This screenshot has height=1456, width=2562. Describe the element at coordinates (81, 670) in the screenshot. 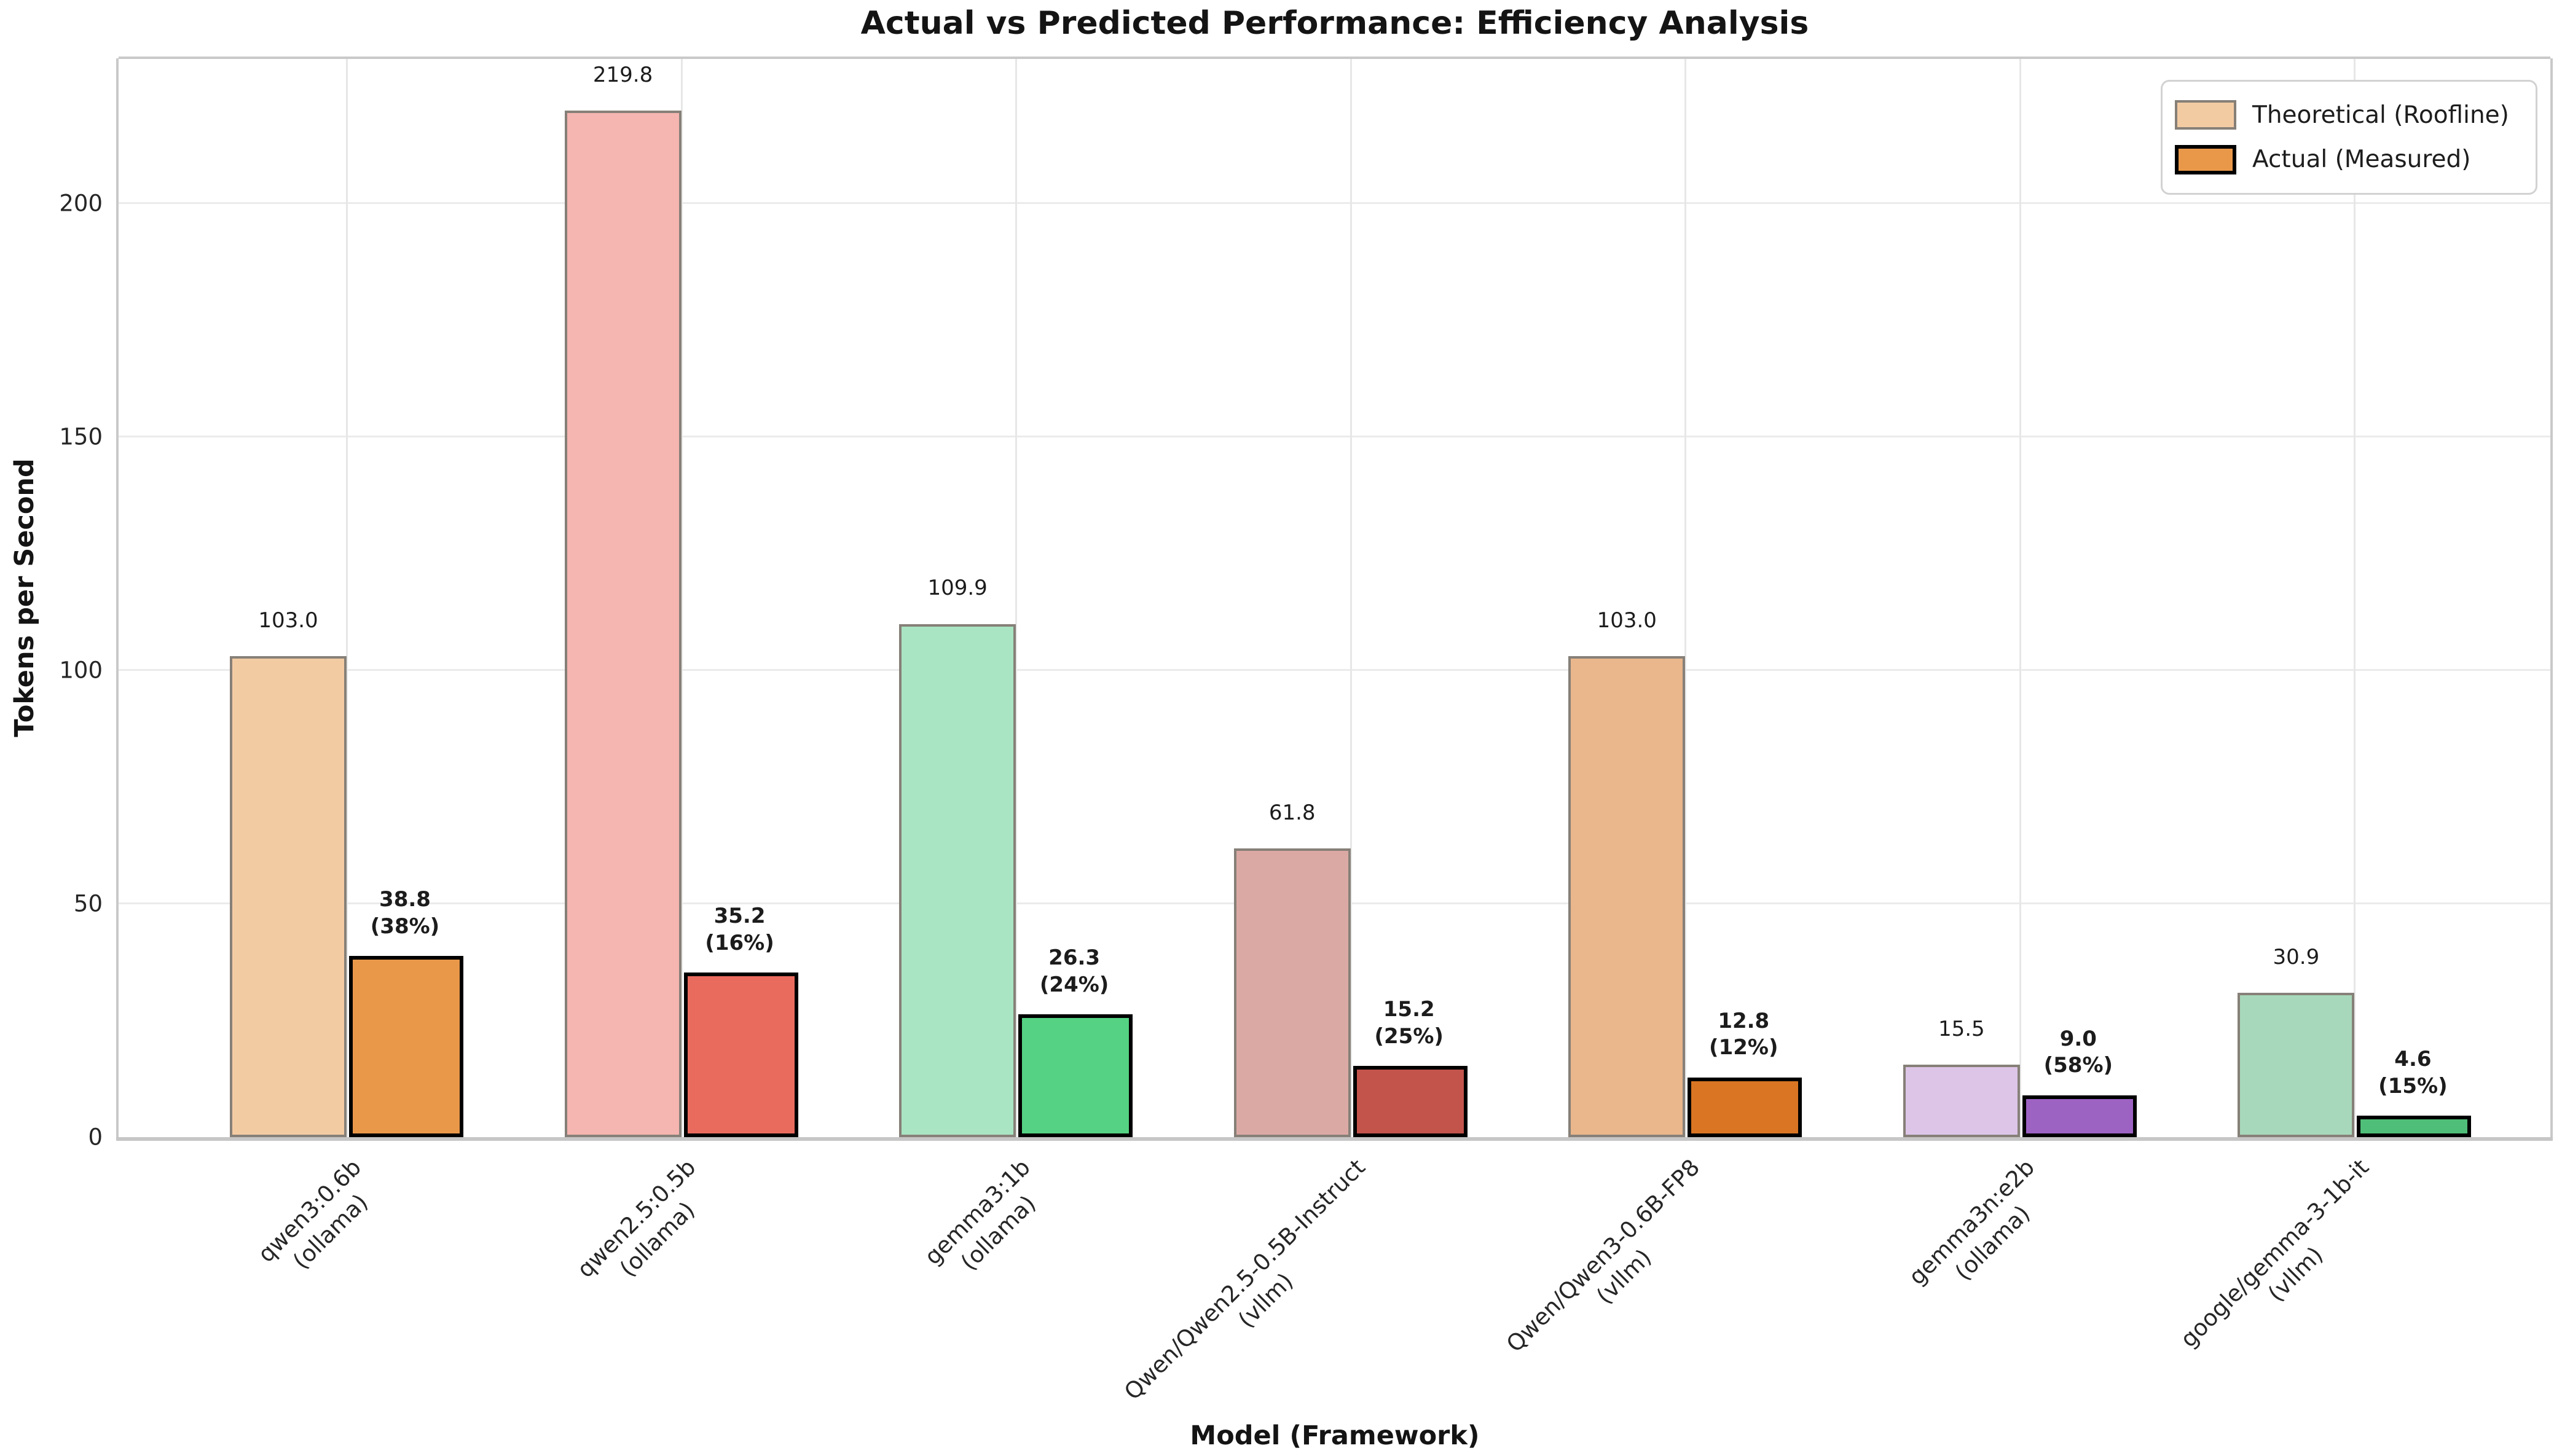

I see `y-tick-label: 100` at that location.